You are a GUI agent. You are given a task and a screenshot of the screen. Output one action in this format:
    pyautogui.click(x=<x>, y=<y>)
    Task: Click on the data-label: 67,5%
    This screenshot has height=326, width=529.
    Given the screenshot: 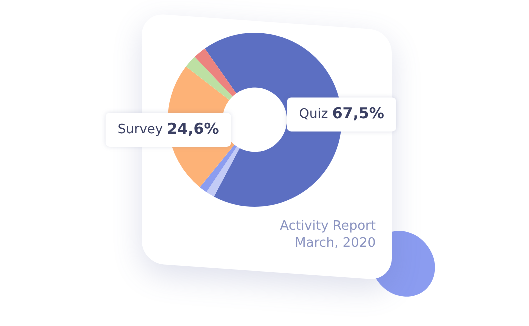 What is the action you would take?
    pyautogui.click(x=358, y=113)
    